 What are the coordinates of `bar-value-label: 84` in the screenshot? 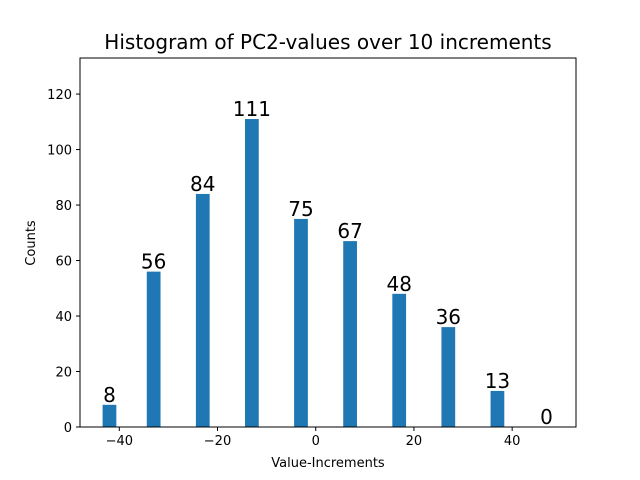 It's located at (202, 184).